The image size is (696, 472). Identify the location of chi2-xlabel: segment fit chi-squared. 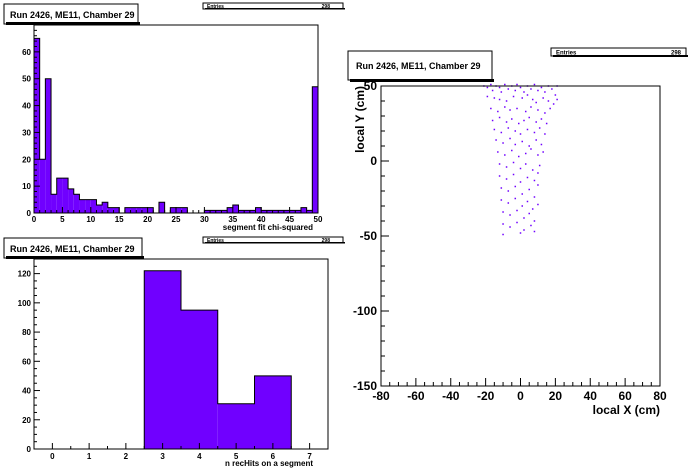
(268, 227).